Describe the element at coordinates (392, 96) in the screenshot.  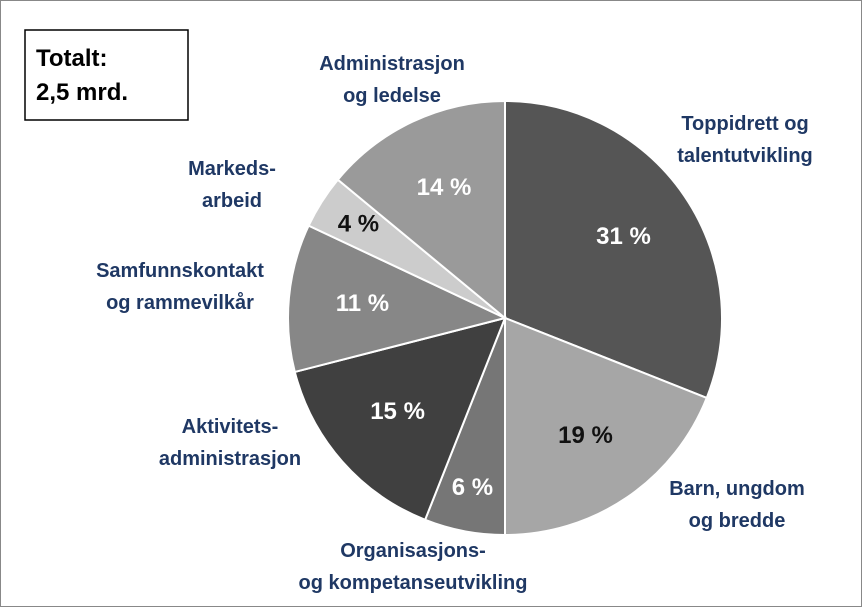
I see `text-line: og ledelse` at that location.